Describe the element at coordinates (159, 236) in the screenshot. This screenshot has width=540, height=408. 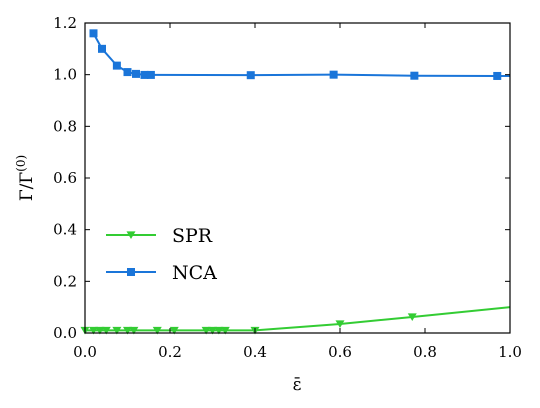
I see `legend-item-spr: SPR` at that location.